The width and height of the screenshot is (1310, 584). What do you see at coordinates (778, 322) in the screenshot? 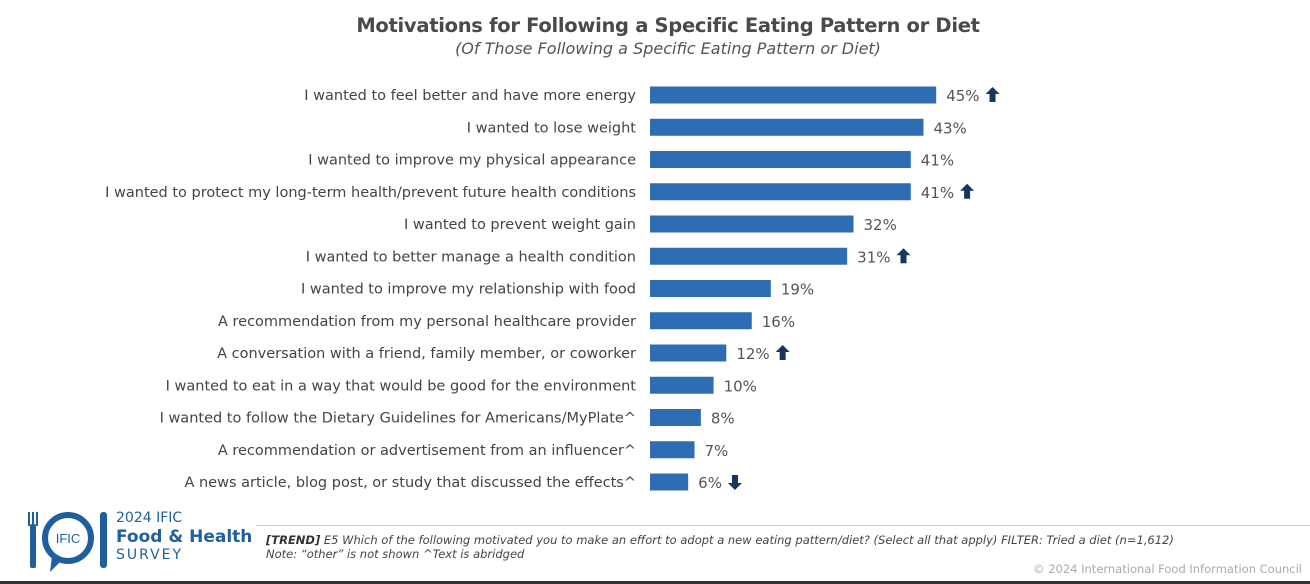
I see `data-label: 16%` at bounding box center [778, 322].